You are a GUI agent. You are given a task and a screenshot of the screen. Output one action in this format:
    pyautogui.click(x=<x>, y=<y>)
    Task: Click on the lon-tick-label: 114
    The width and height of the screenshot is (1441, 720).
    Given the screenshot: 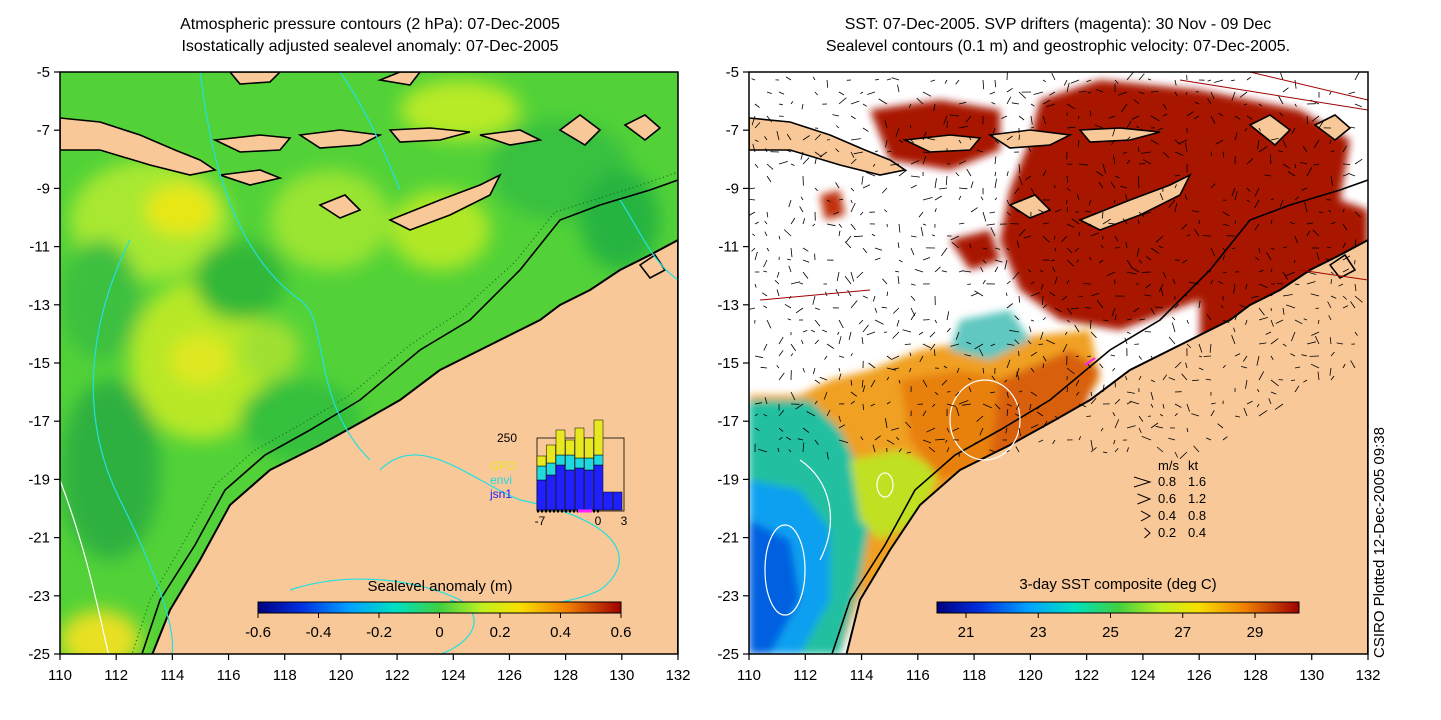 What is the action you would take?
    pyautogui.click(x=172, y=675)
    